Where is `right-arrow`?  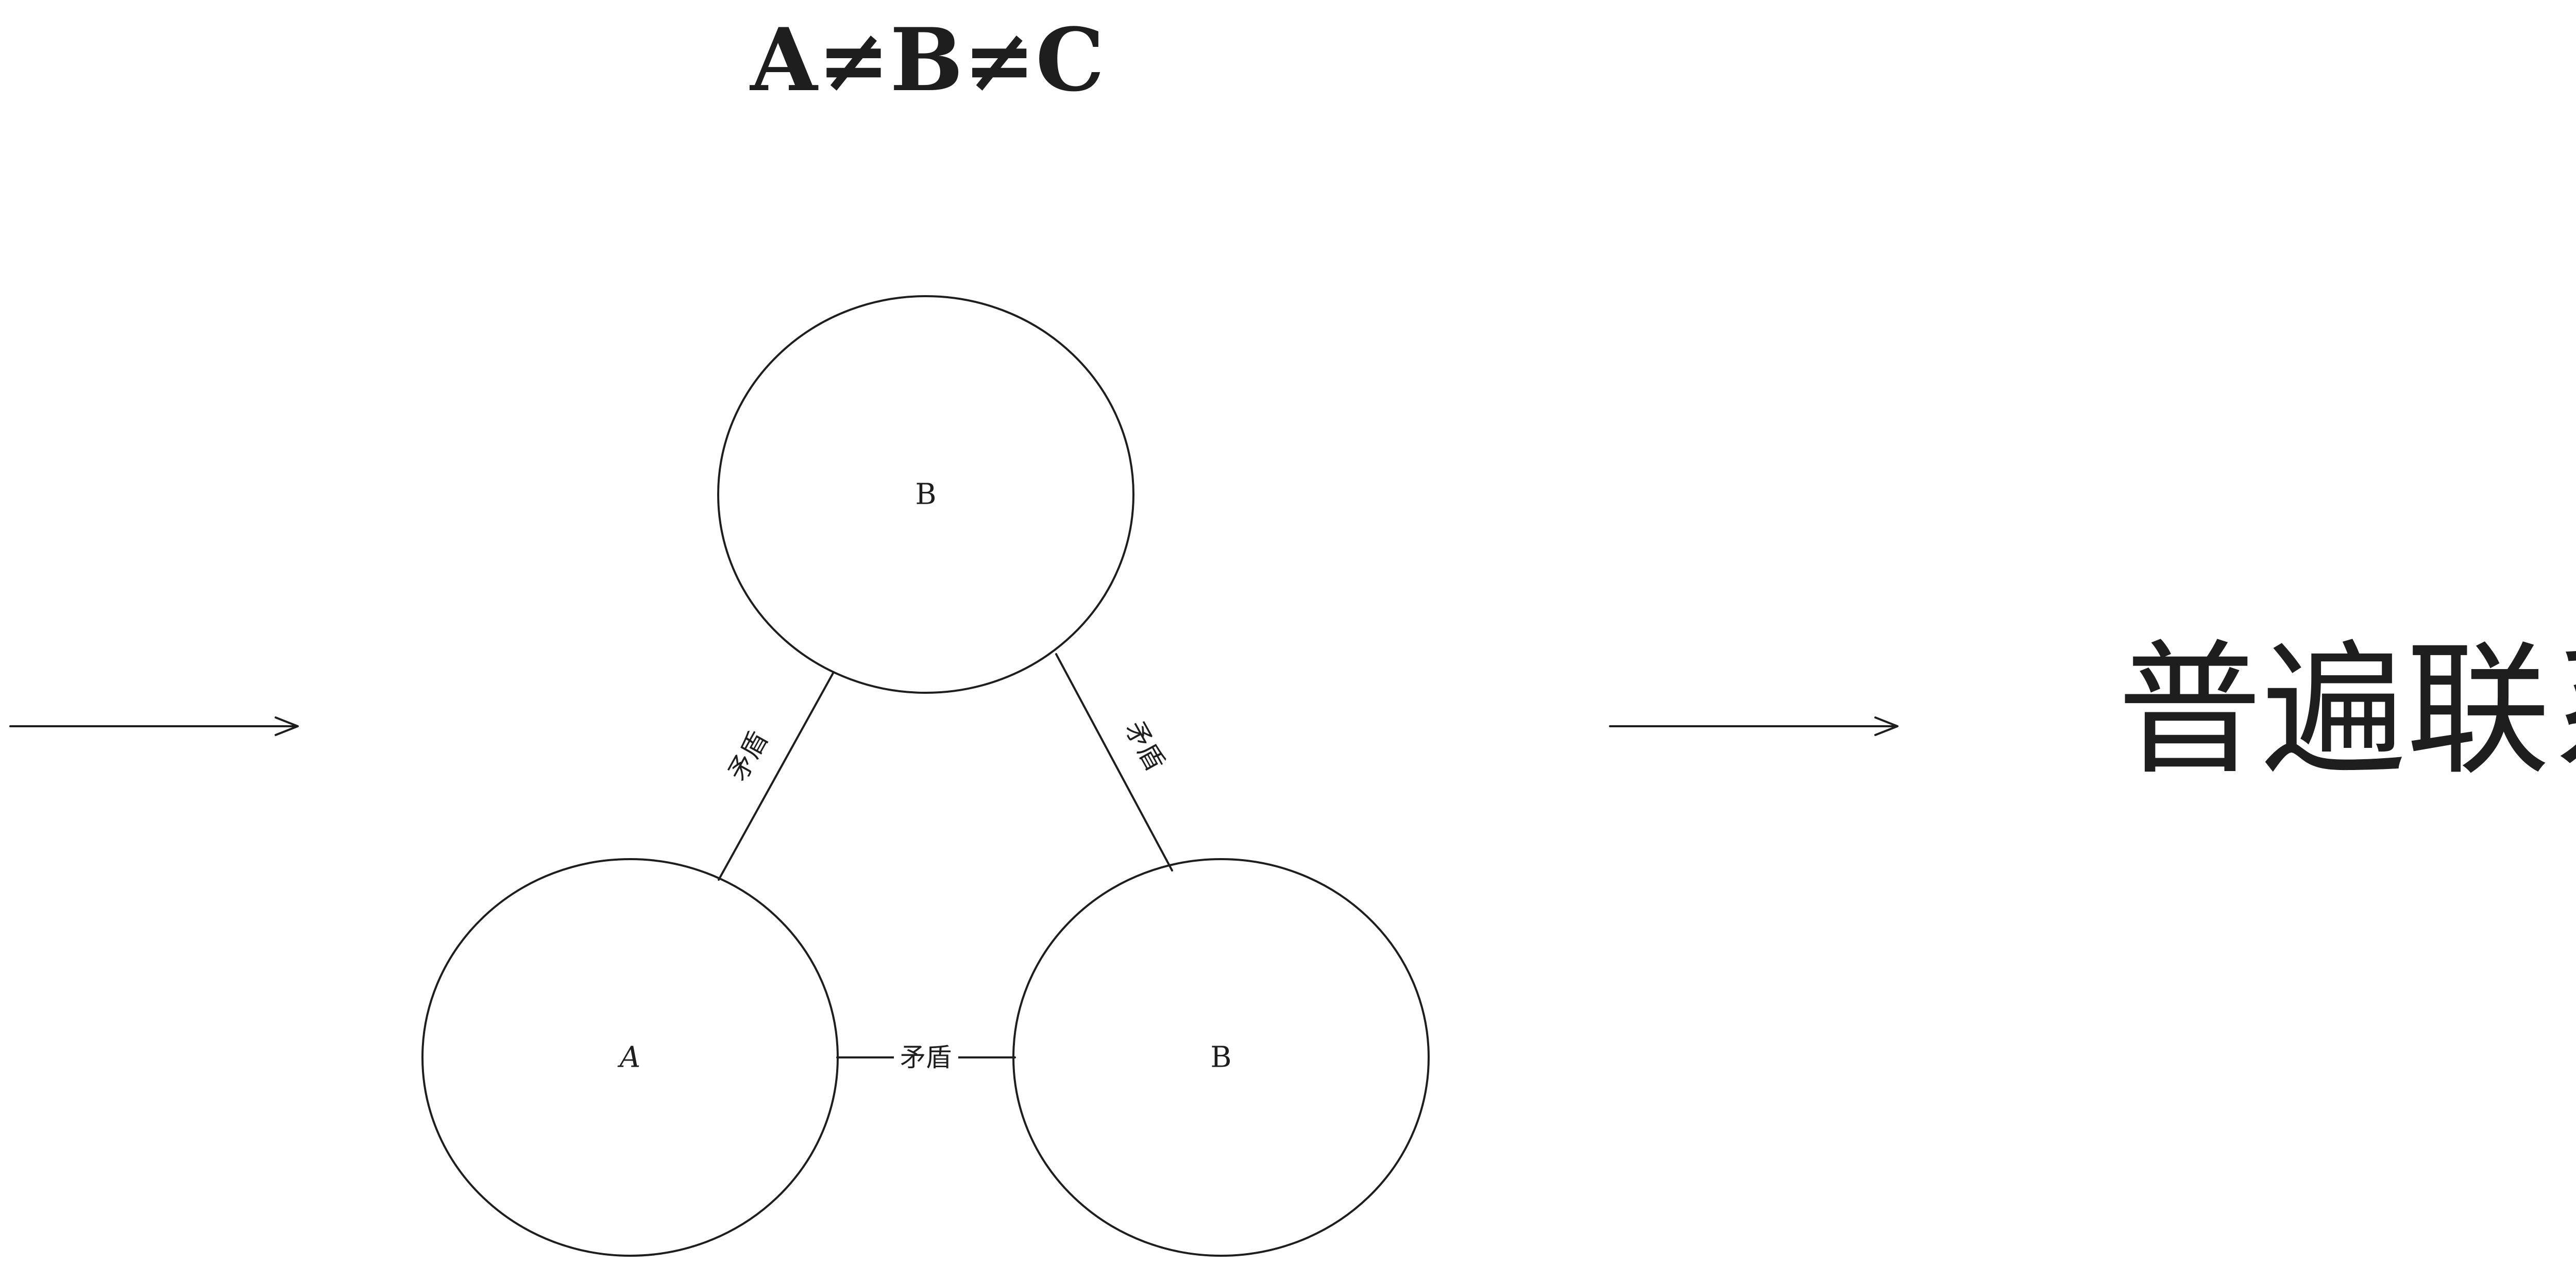
right-arrow is located at coordinates (1754, 726).